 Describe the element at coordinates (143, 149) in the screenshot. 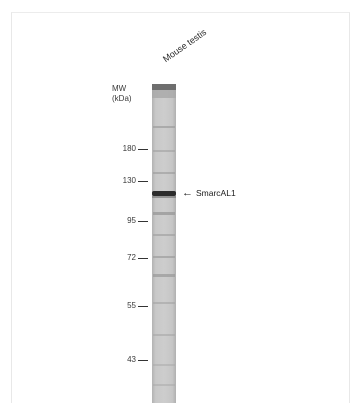

I see `marker-180-tick` at that location.